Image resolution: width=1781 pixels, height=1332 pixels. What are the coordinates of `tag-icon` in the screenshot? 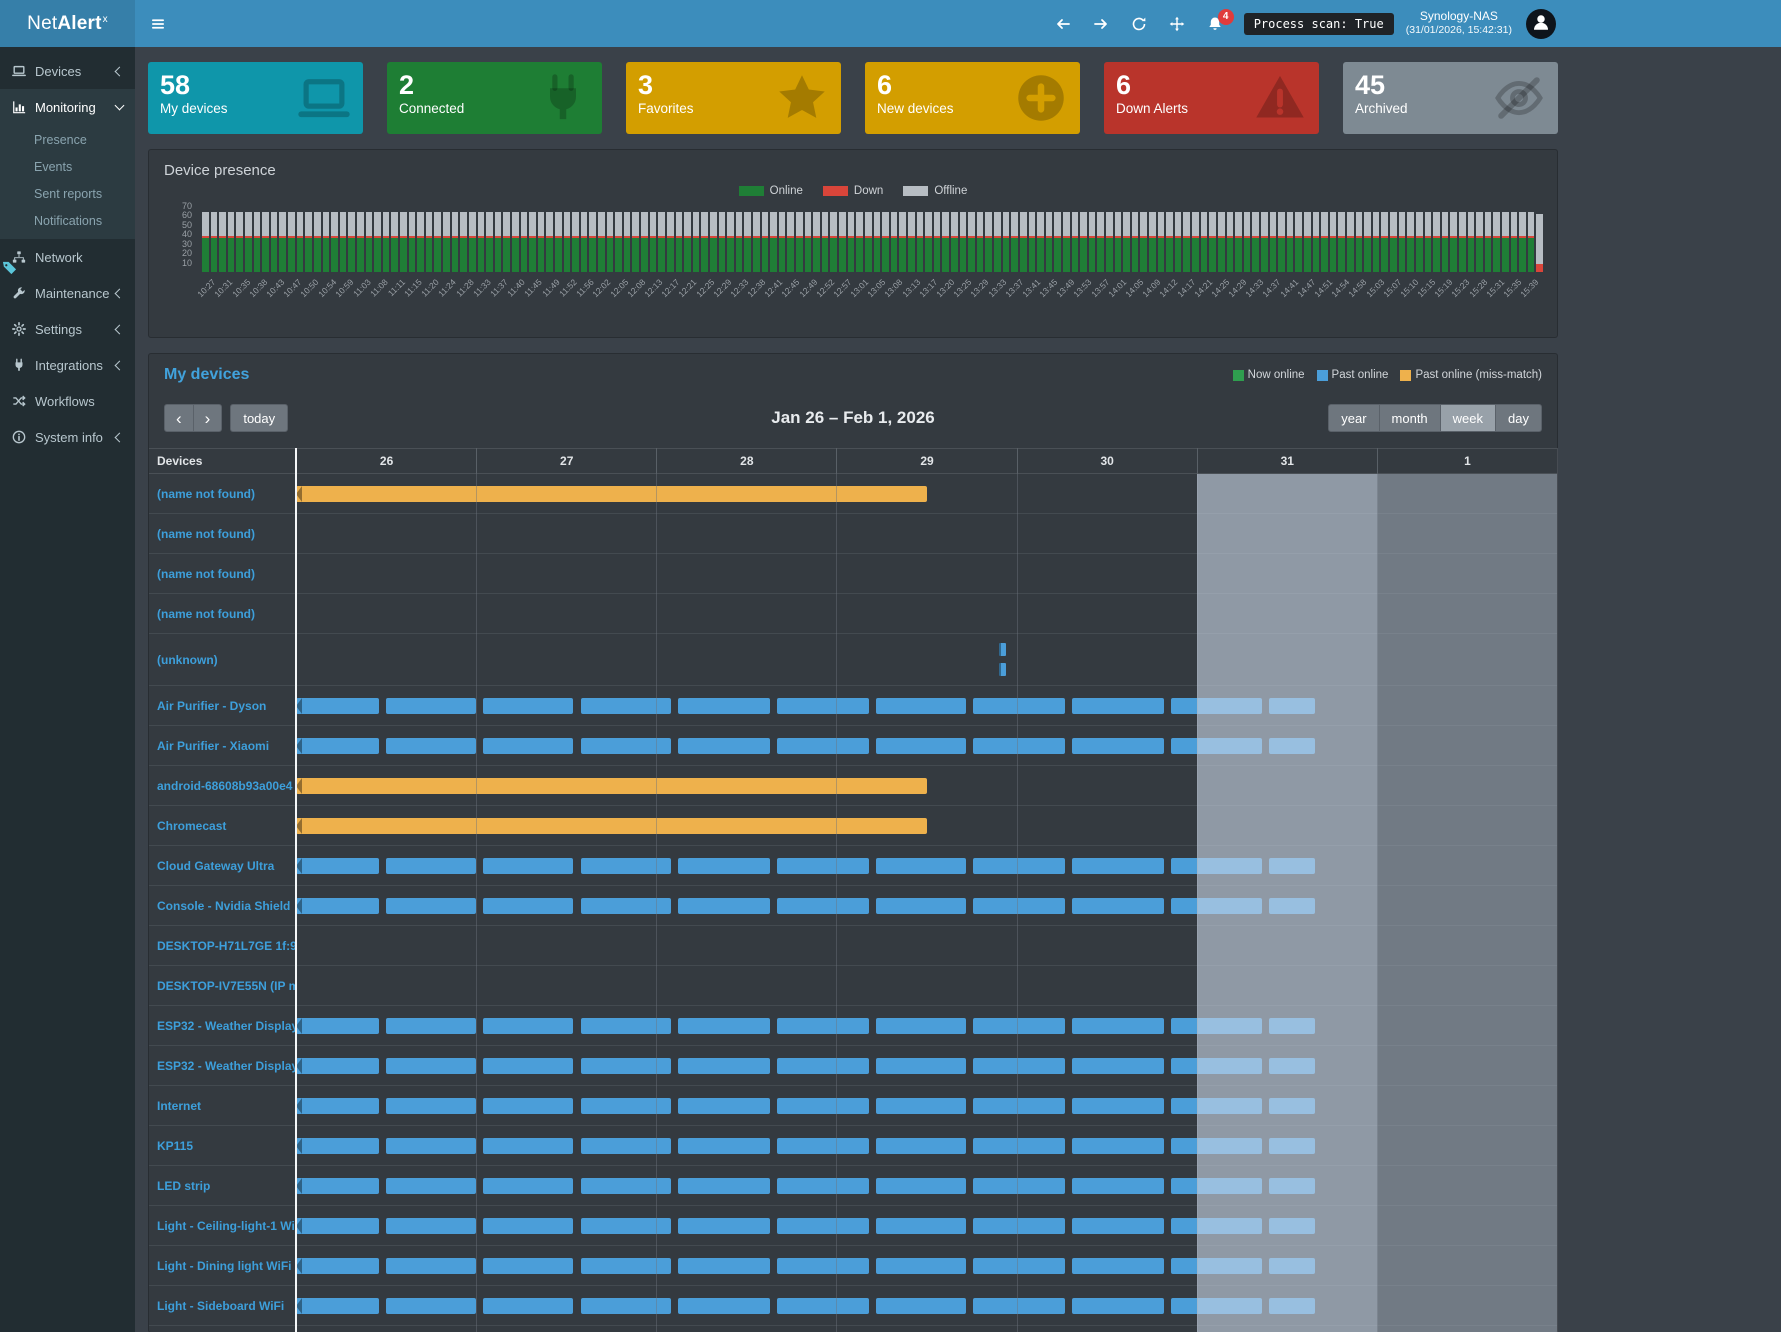 It's located at (9, 270).